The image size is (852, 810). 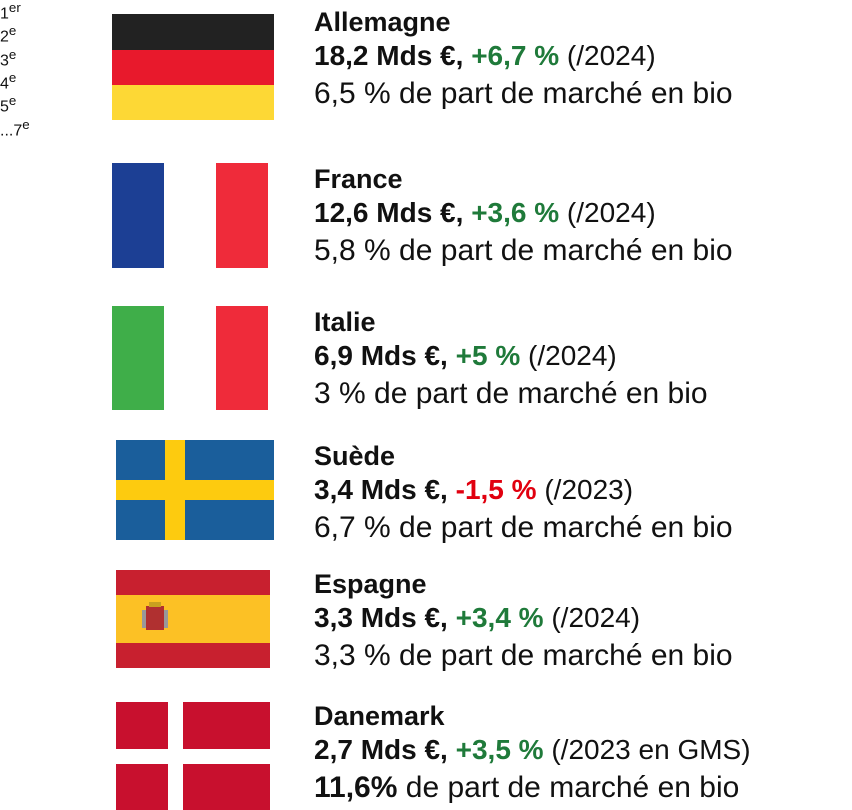 I want to click on share-line: 3 % de part de marché en bio, so click(x=511, y=394).